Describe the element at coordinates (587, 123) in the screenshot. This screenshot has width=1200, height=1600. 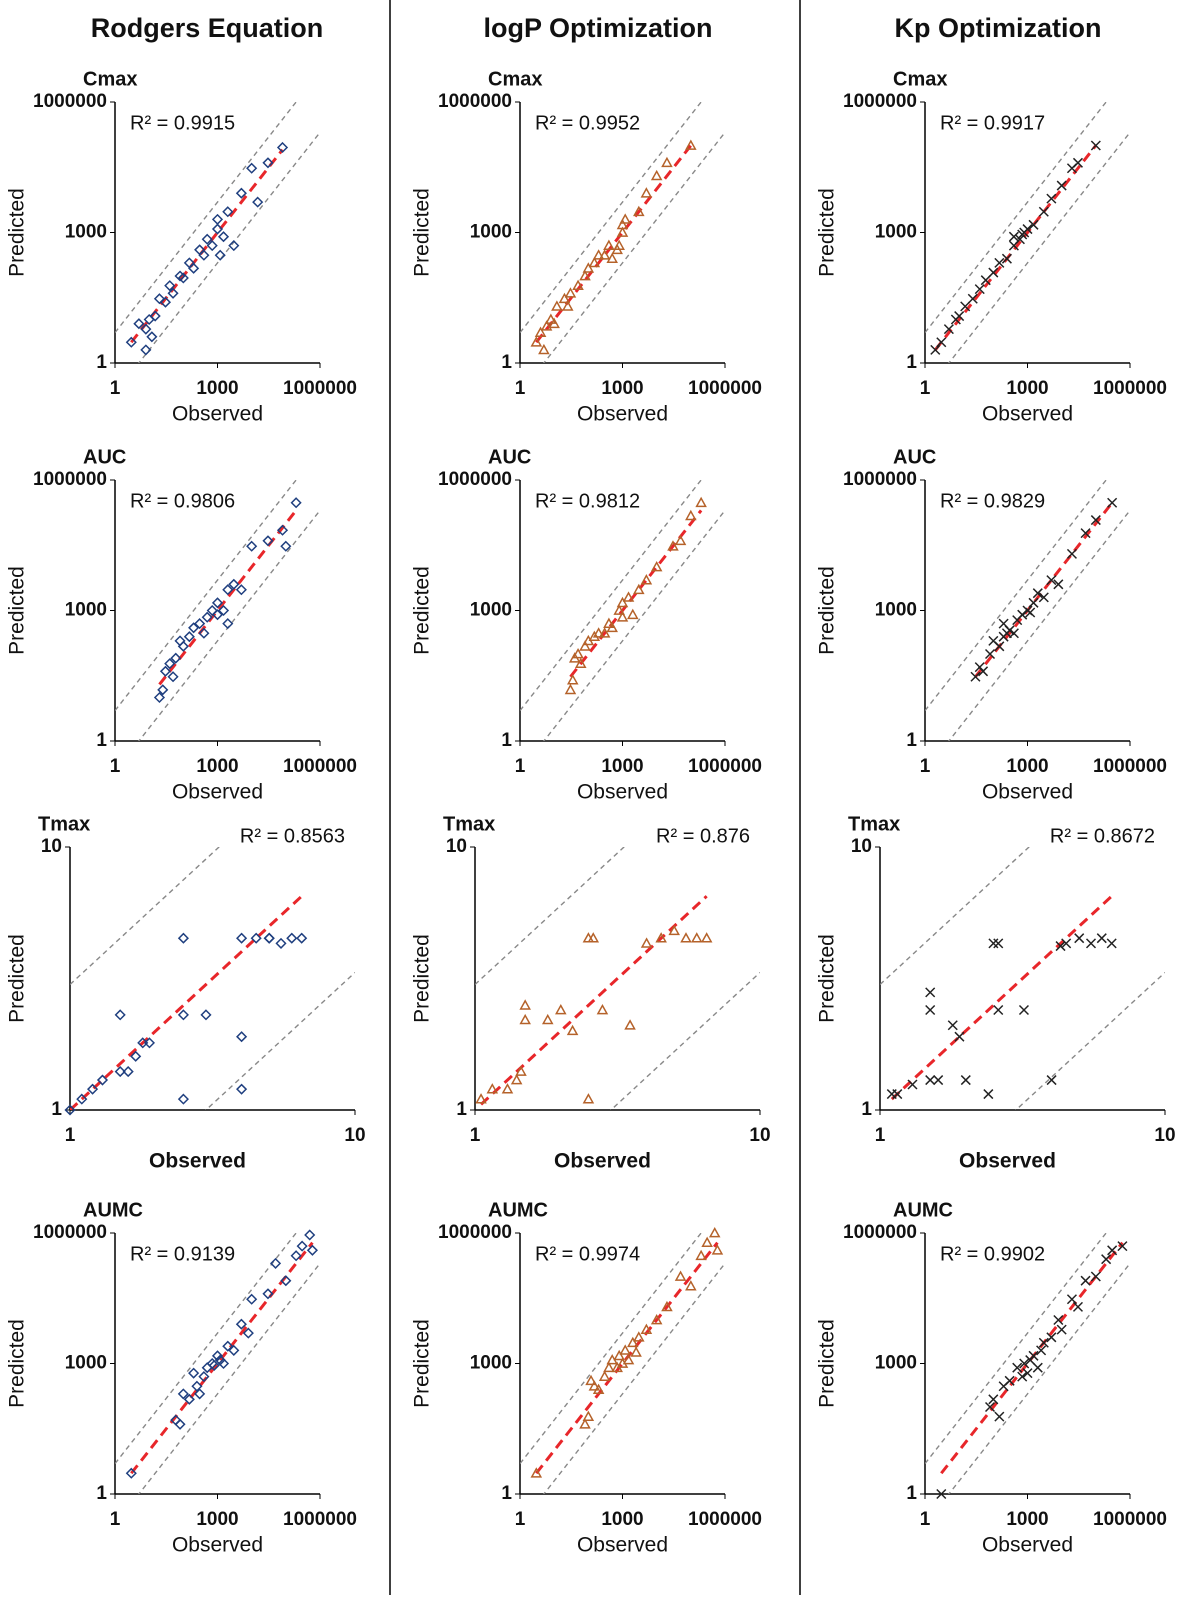
I see `r-squared: R² = 0.9952` at that location.